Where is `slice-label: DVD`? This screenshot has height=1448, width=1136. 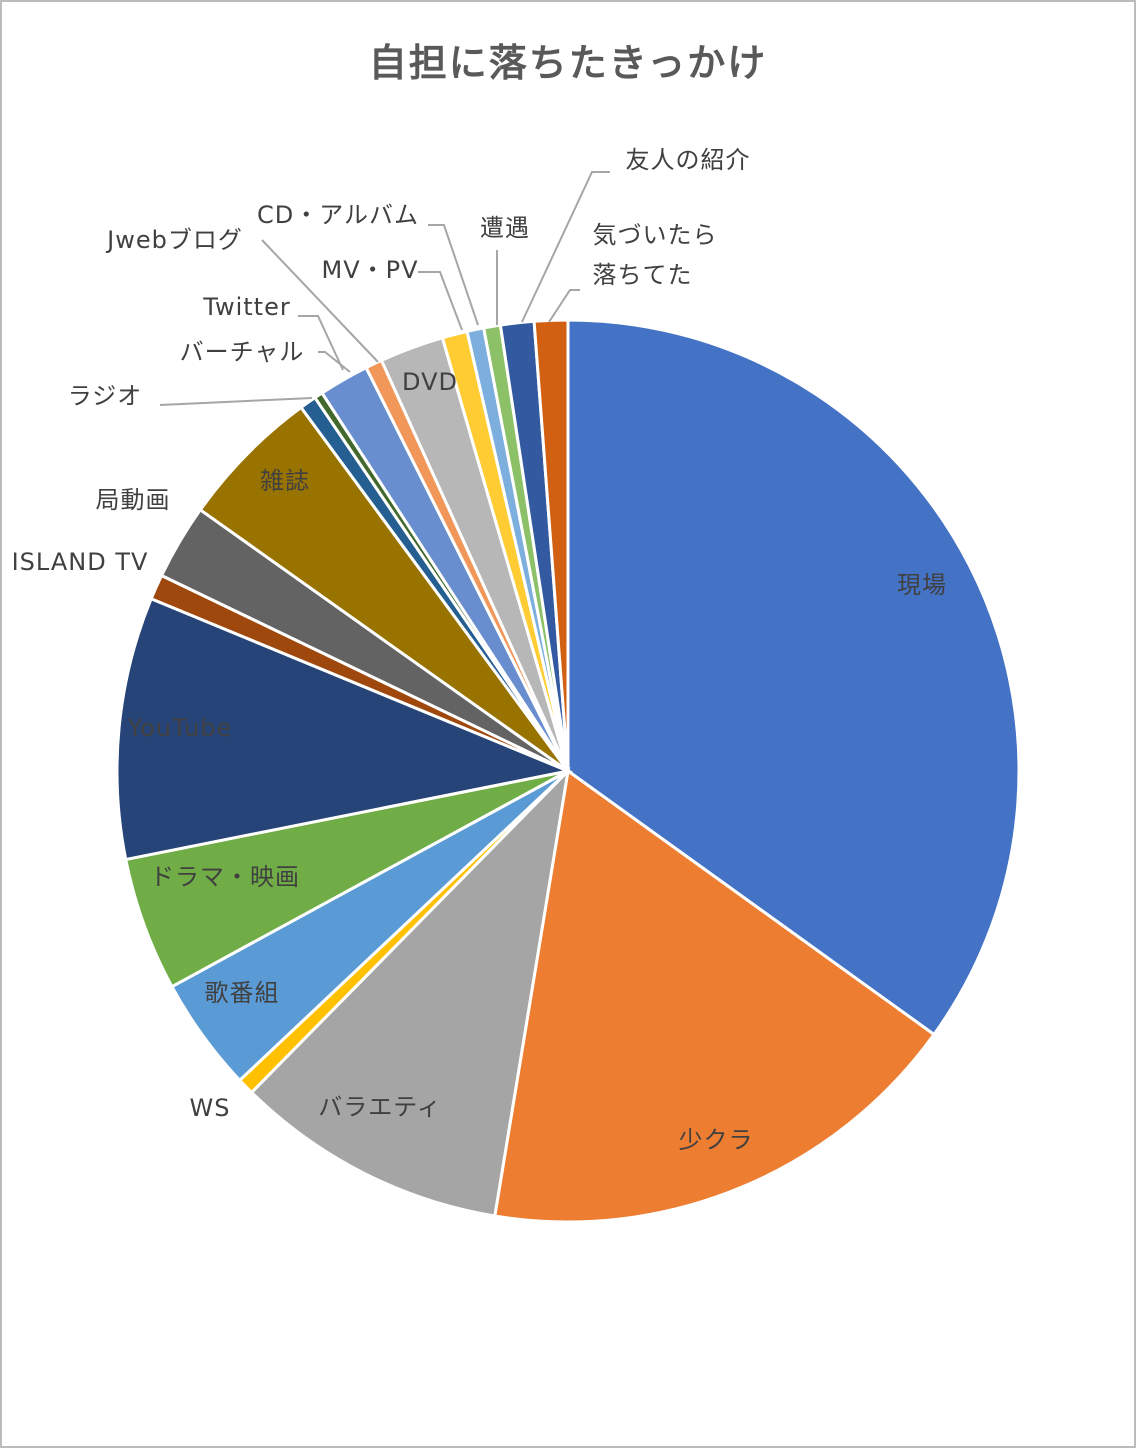
slice-label: DVD is located at coordinates (430, 382).